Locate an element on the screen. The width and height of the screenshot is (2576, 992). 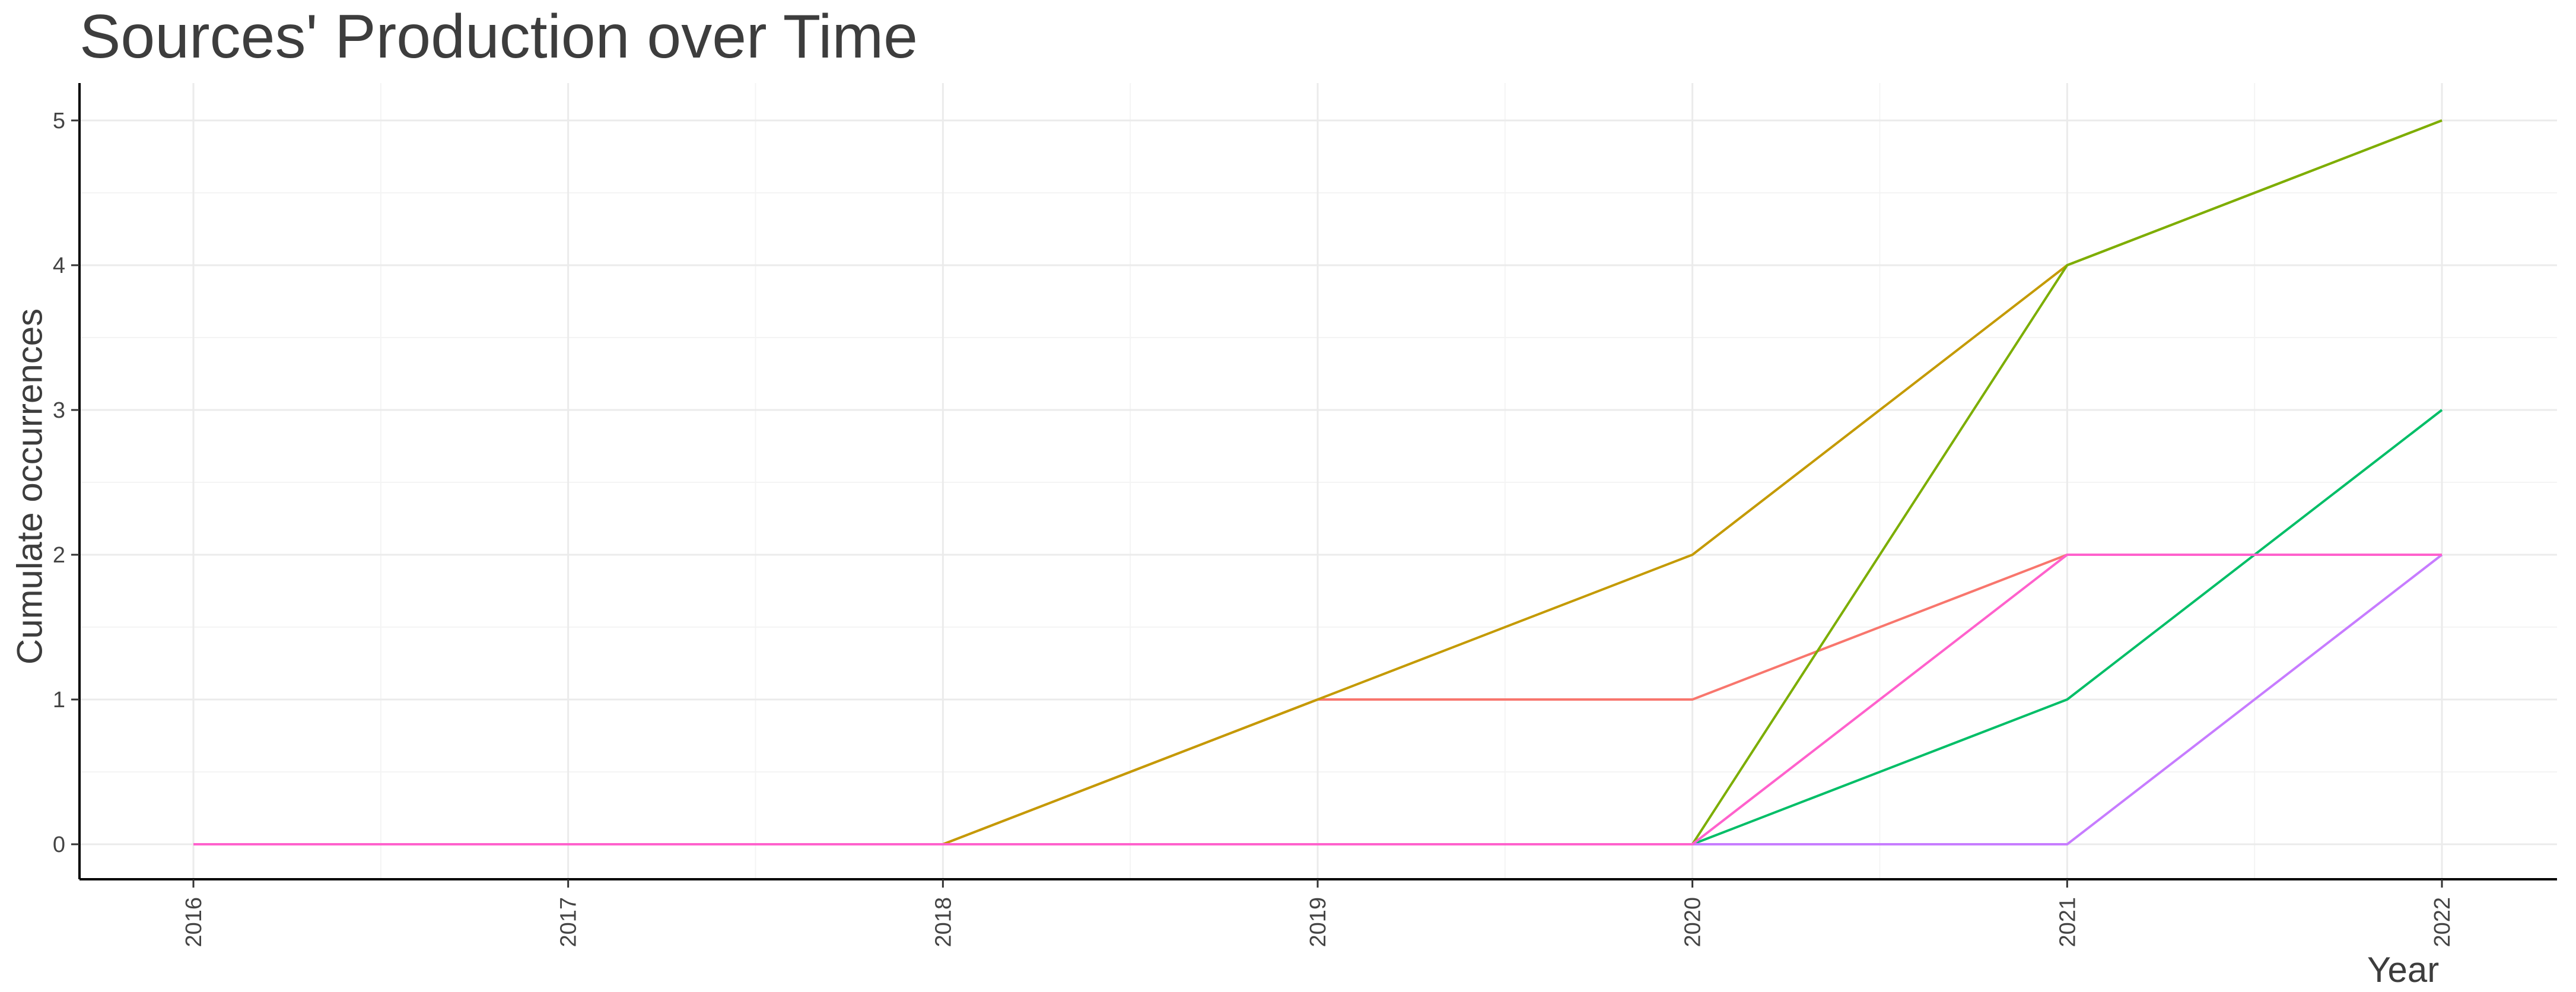
x-tick-label: 2021 is located at coordinates (2067, 922).